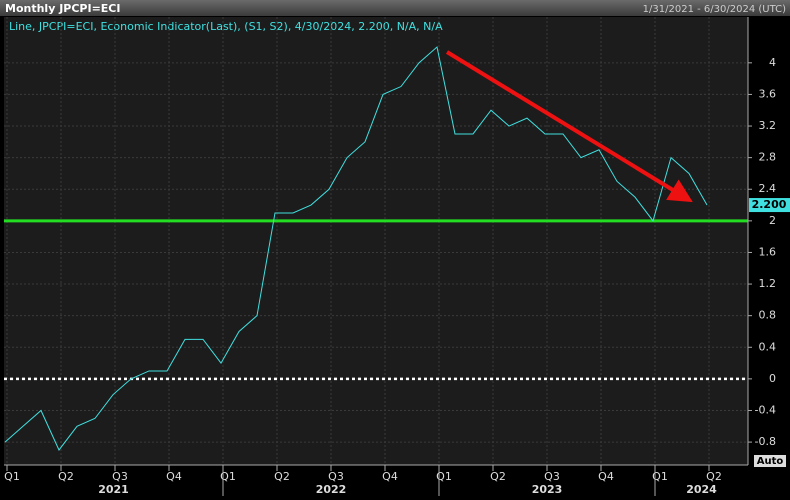 This screenshot has height=500, width=790. Describe the element at coordinates (547, 489) in the screenshot. I see `year-label: 2023` at that location.